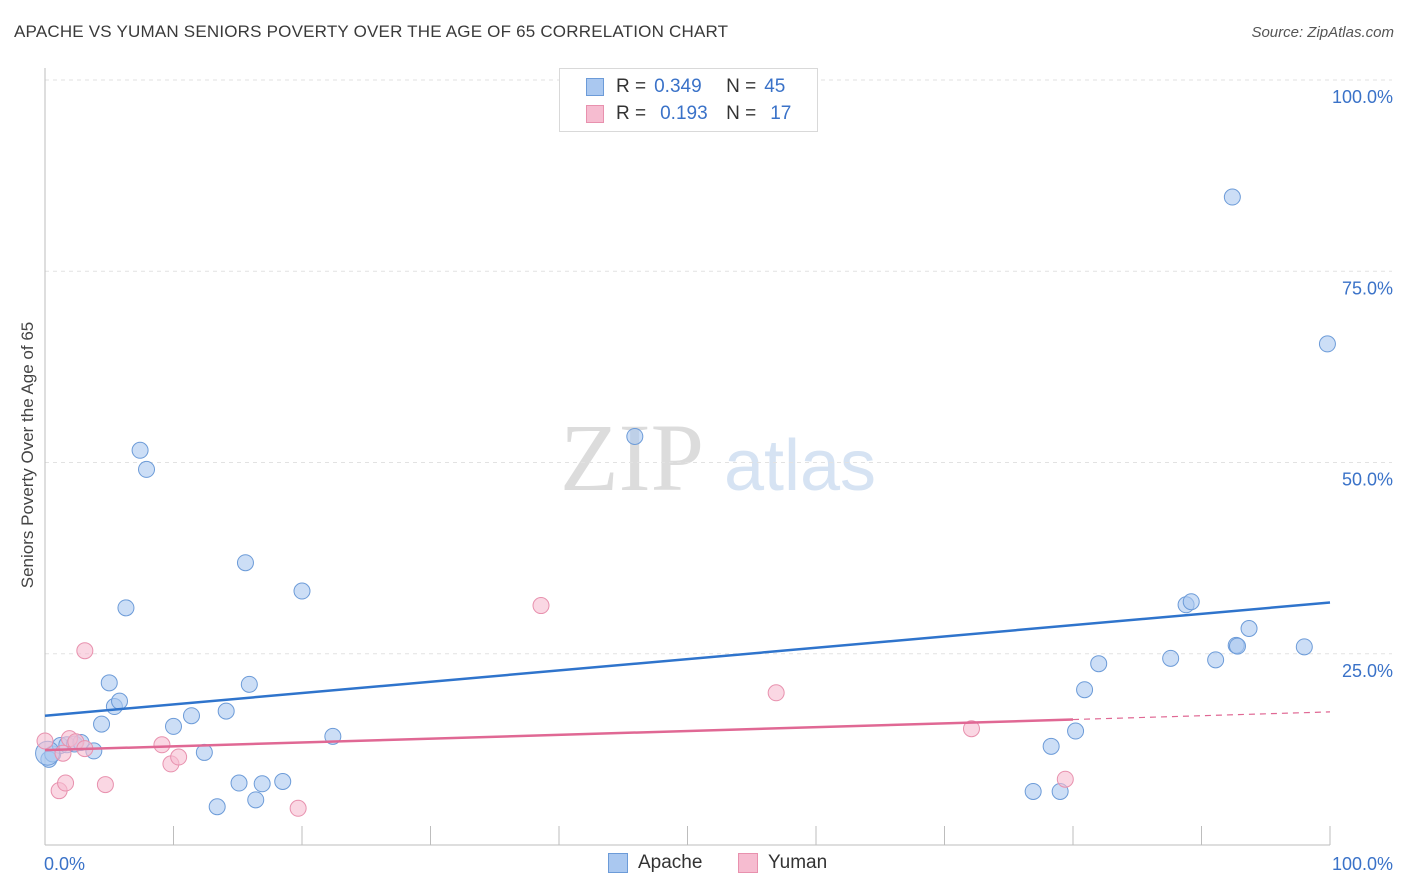  I want to click on apache-r-label: R =, so click(631, 86).